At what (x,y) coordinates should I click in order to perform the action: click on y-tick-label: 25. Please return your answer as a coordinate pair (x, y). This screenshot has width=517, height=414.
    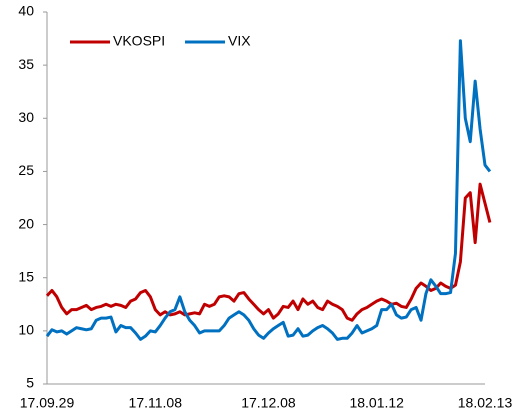
    Looking at the image, I should click on (26, 170).